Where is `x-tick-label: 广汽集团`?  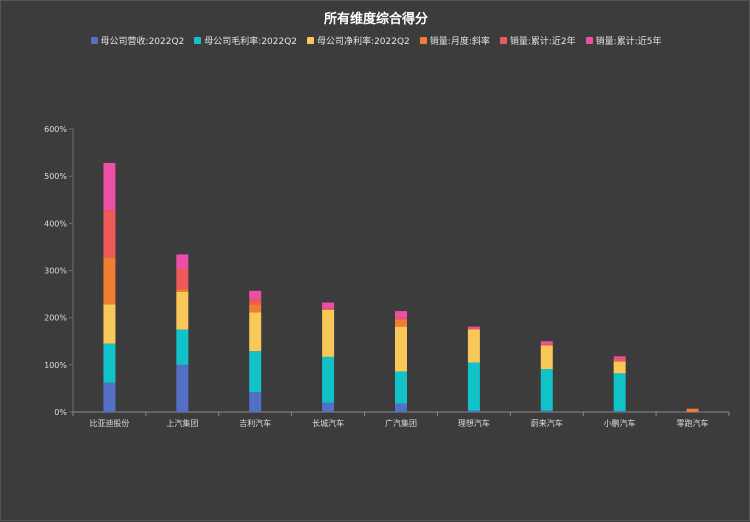
x-tick-label: 广汽集团 is located at coordinates (401, 423).